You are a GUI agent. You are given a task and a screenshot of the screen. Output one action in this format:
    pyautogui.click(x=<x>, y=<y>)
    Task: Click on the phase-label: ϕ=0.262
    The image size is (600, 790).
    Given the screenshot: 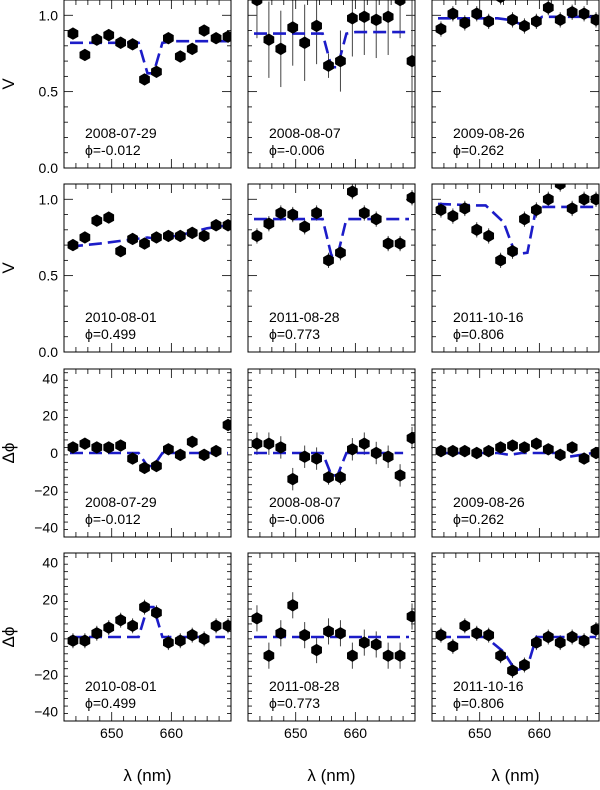 What is the action you would take?
    pyautogui.click(x=478, y=150)
    